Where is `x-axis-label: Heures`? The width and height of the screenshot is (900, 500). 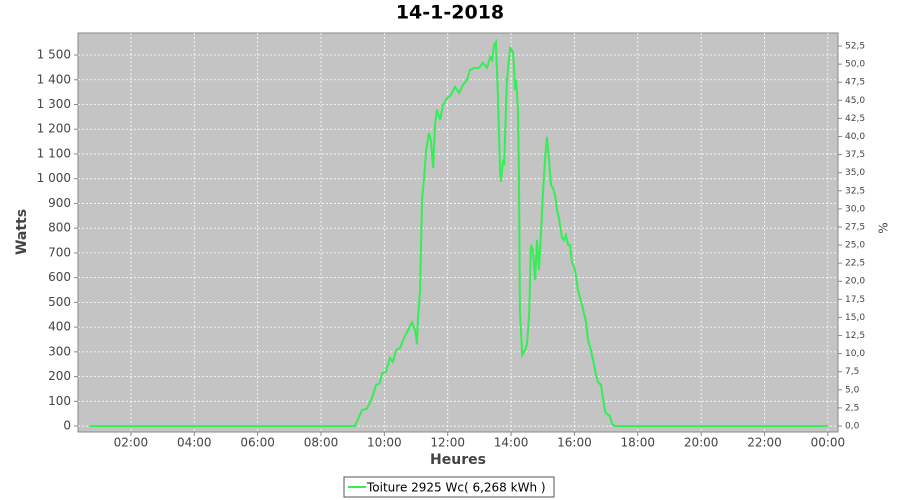
x-axis-label: Heures is located at coordinates (458, 460).